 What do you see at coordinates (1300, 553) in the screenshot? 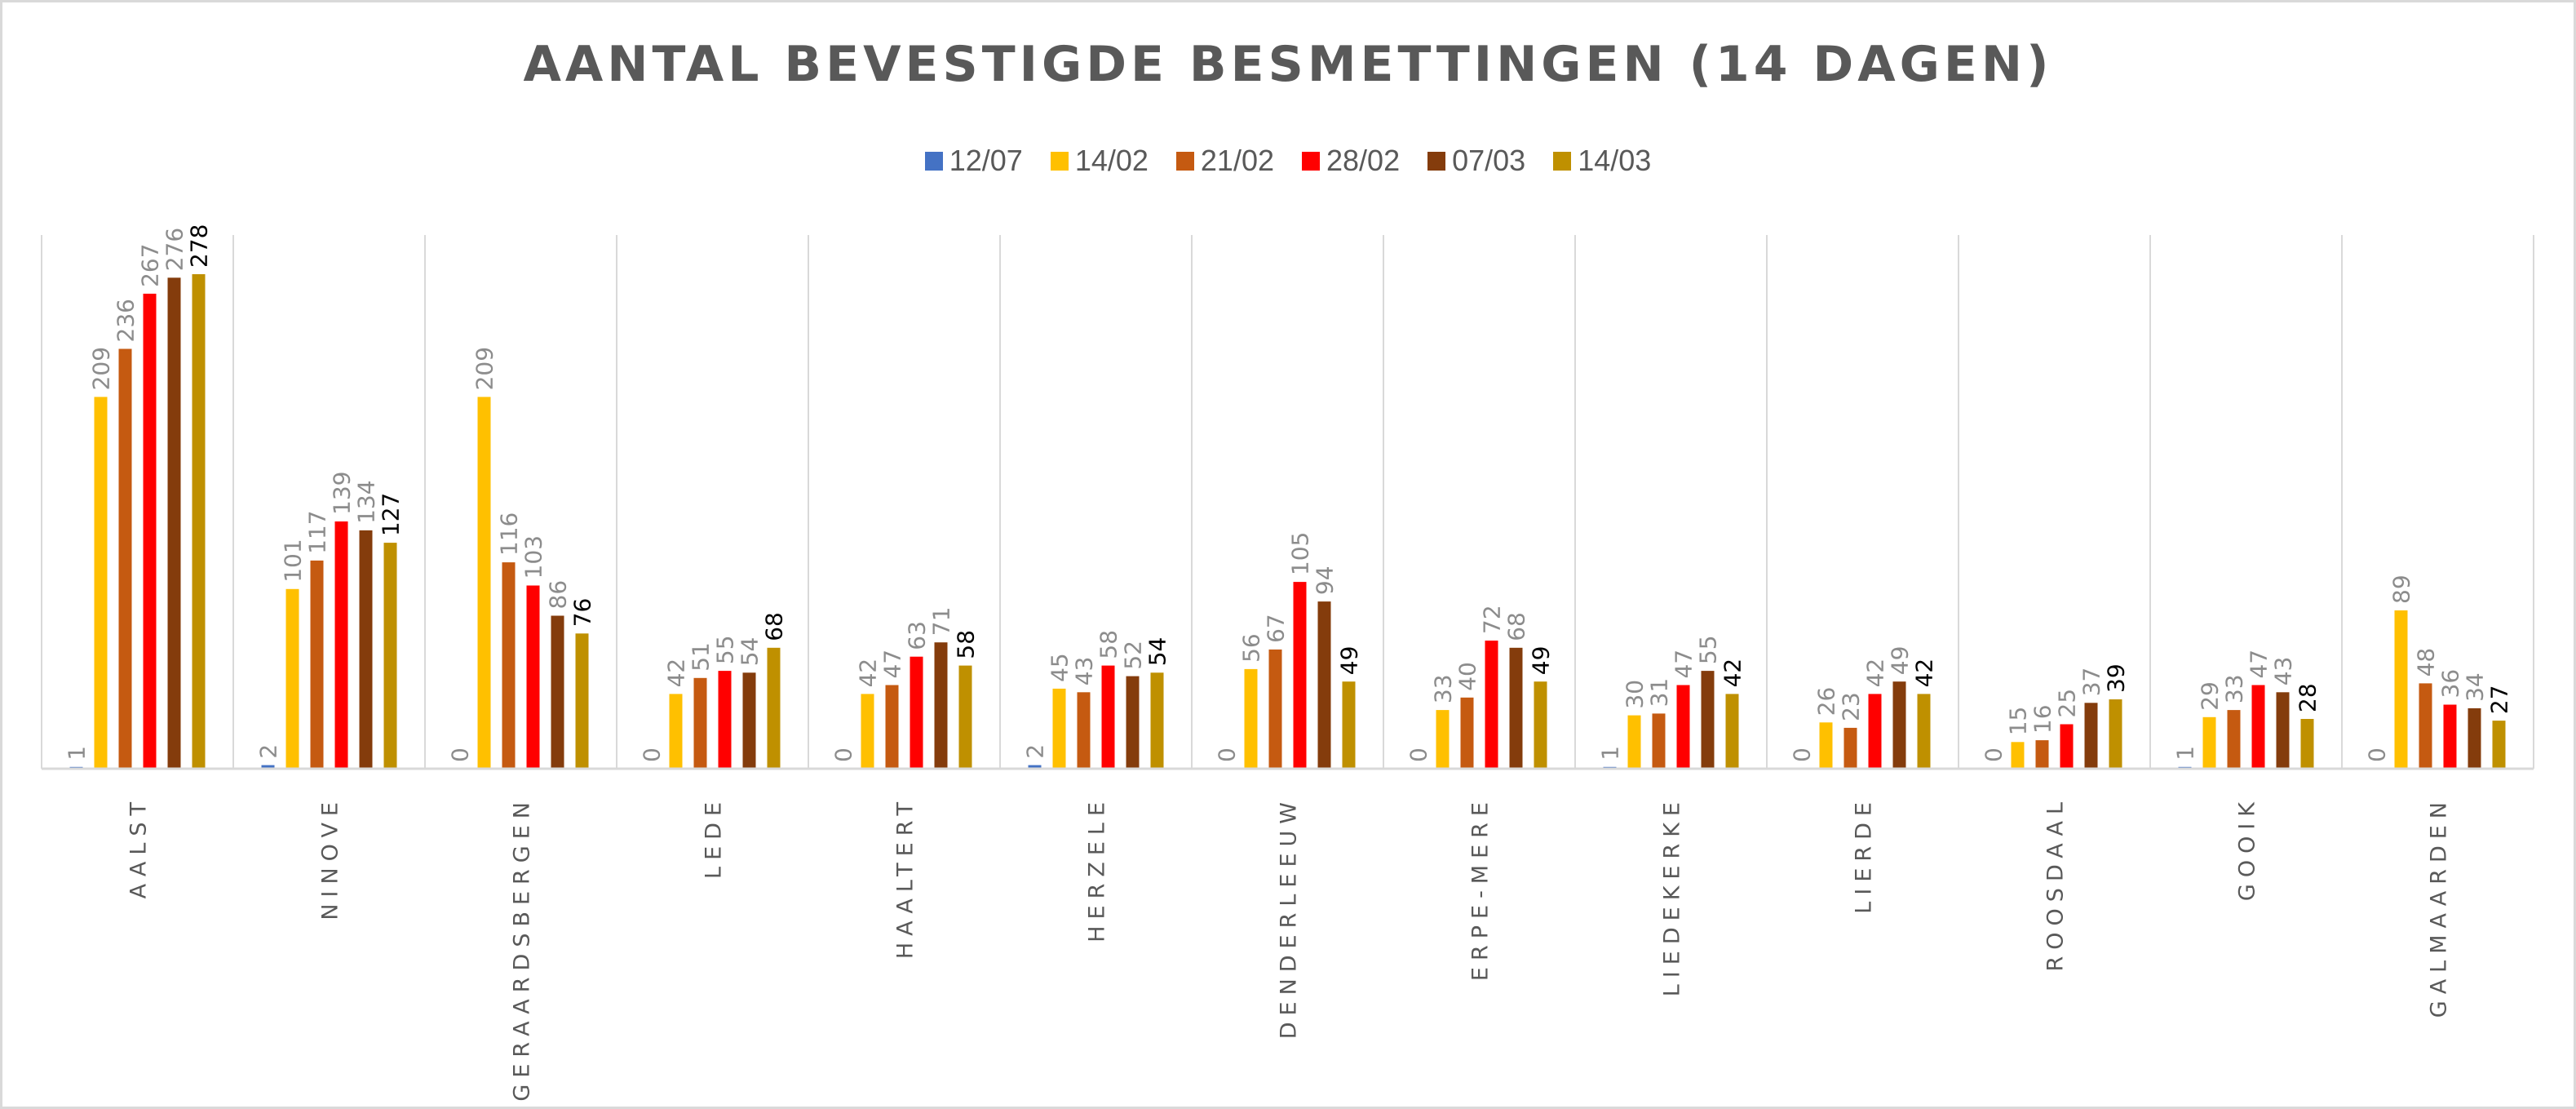
I see `data-label: 105` at bounding box center [1300, 553].